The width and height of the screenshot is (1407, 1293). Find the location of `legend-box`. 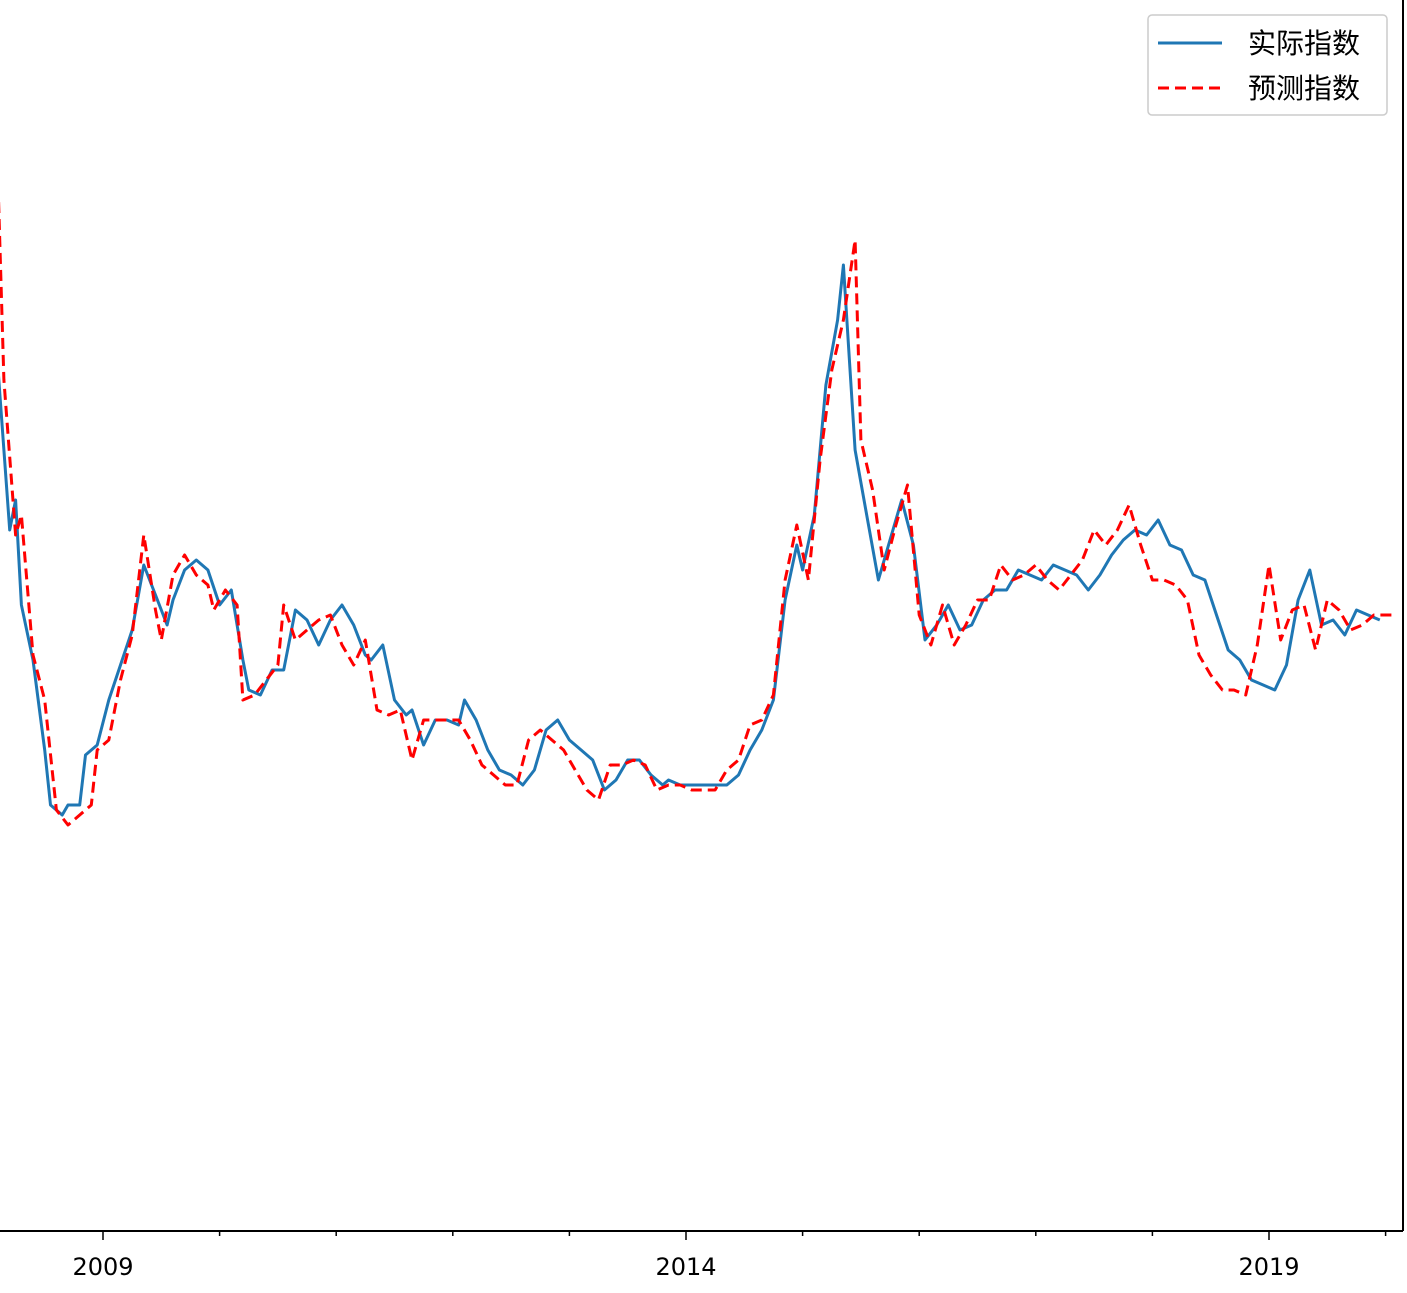

legend-box is located at coordinates (1267, 65).